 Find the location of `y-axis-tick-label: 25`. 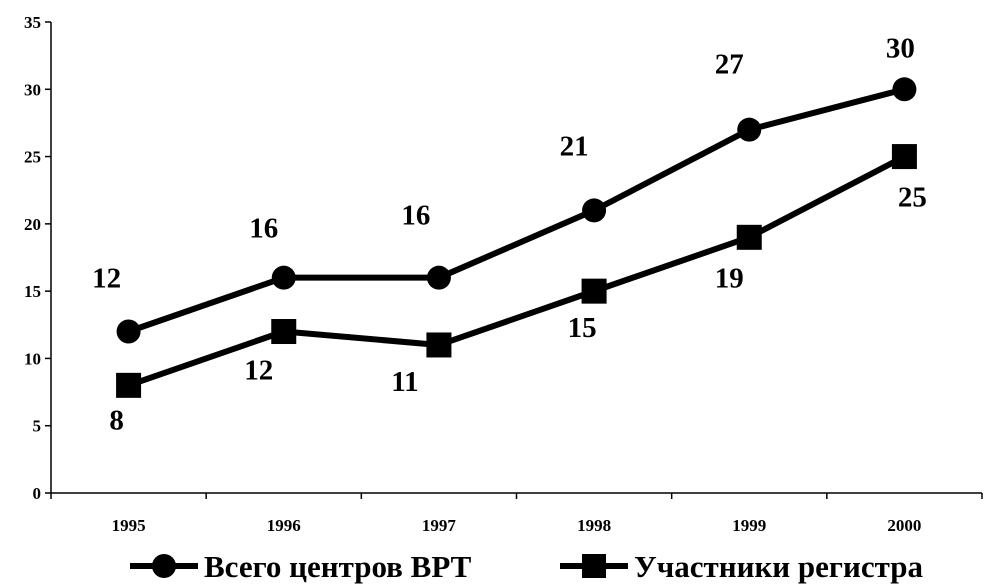

y-axis-tick-label: 25 is located at coordinates (32, 157).